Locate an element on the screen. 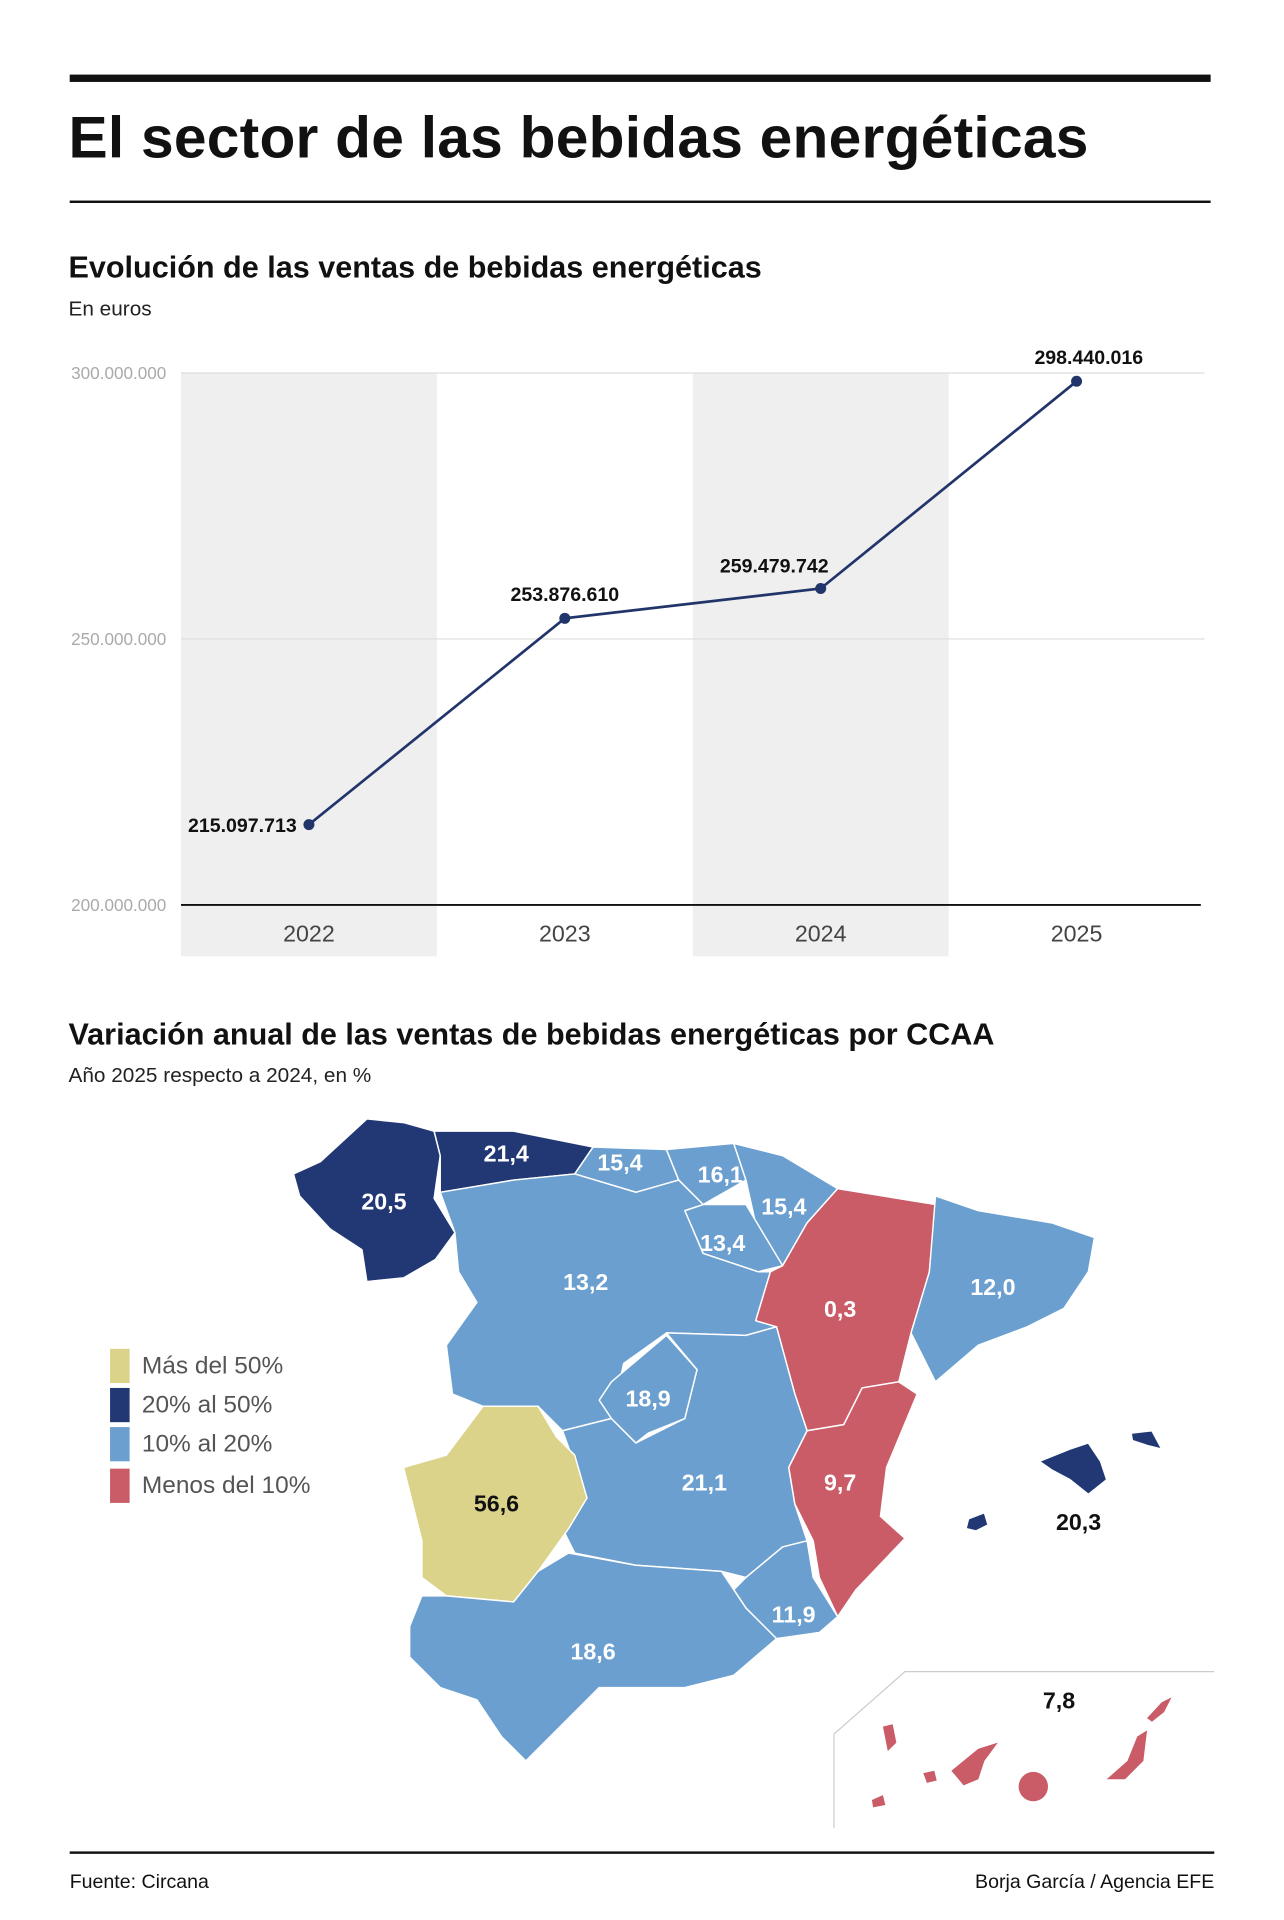 The image size is (1284, 1920). x-tick-label: 2023 is located at coordinates (565, 934).